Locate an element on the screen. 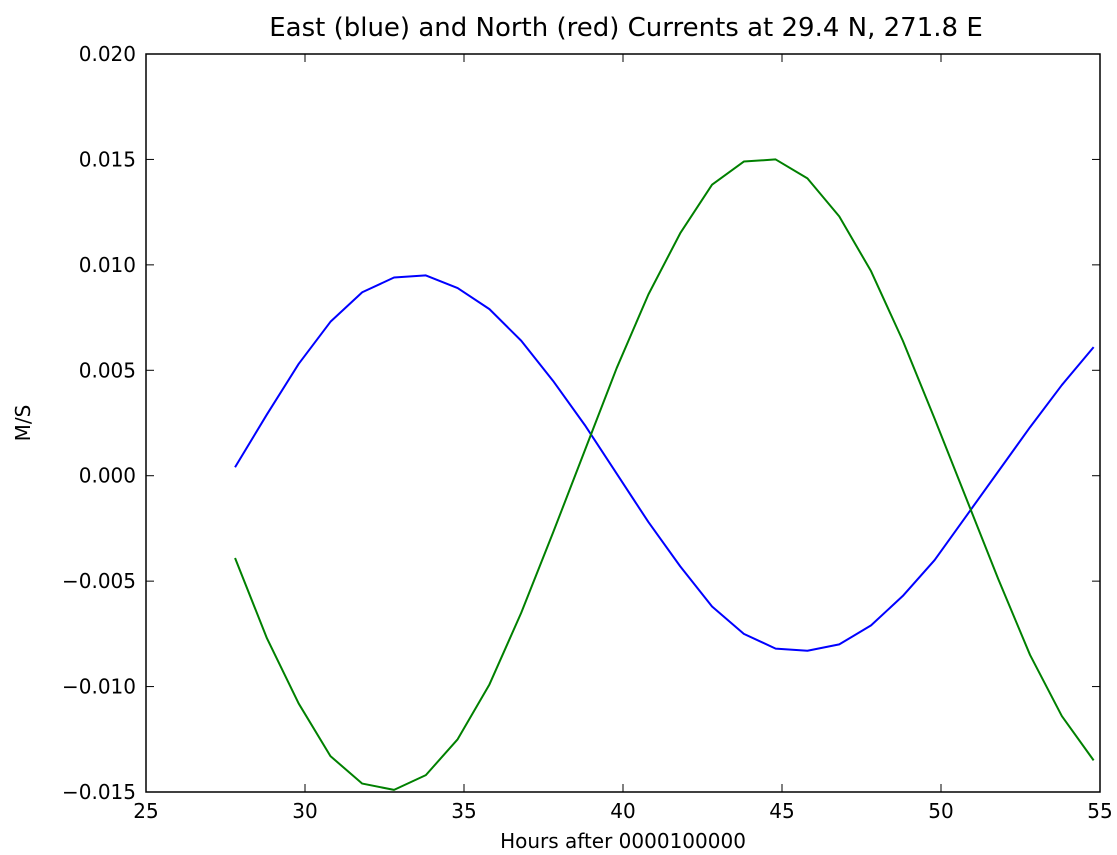 This screenshot has width=1117, height=855. x-axis-label: Hours after 0000100000 is located at coordinates (623, 841).